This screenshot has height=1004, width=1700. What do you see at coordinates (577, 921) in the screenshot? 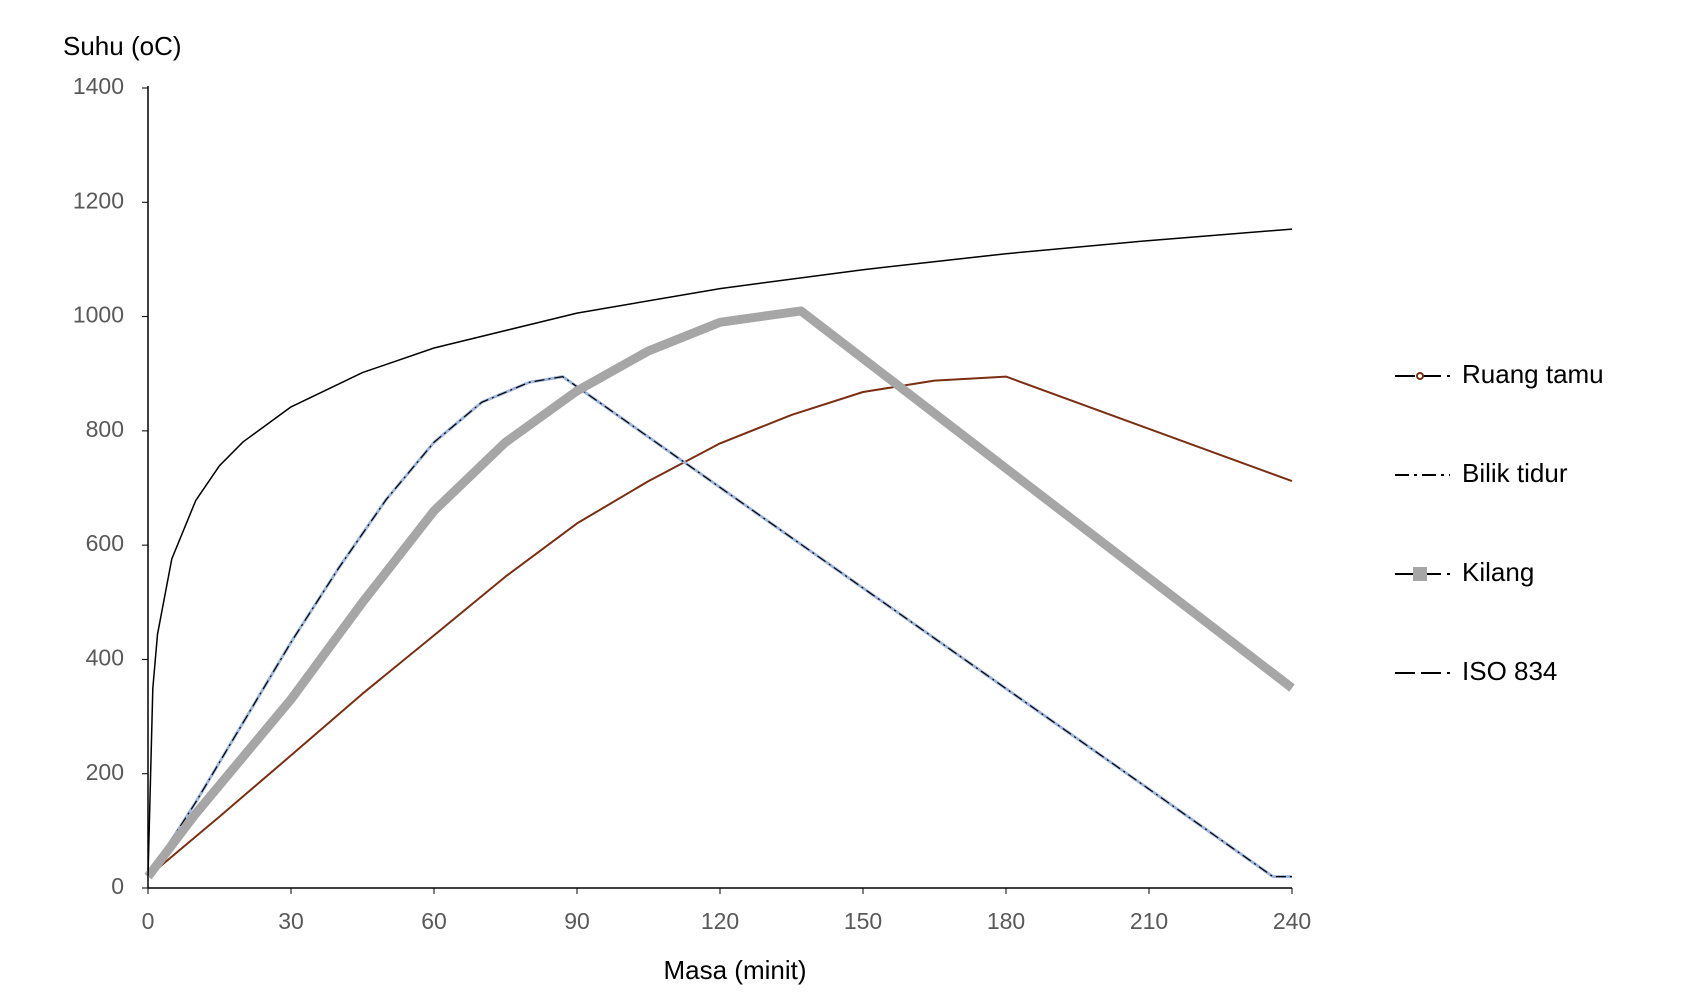
I see `x-tick-label: 90` at bounding box center [577, 921].